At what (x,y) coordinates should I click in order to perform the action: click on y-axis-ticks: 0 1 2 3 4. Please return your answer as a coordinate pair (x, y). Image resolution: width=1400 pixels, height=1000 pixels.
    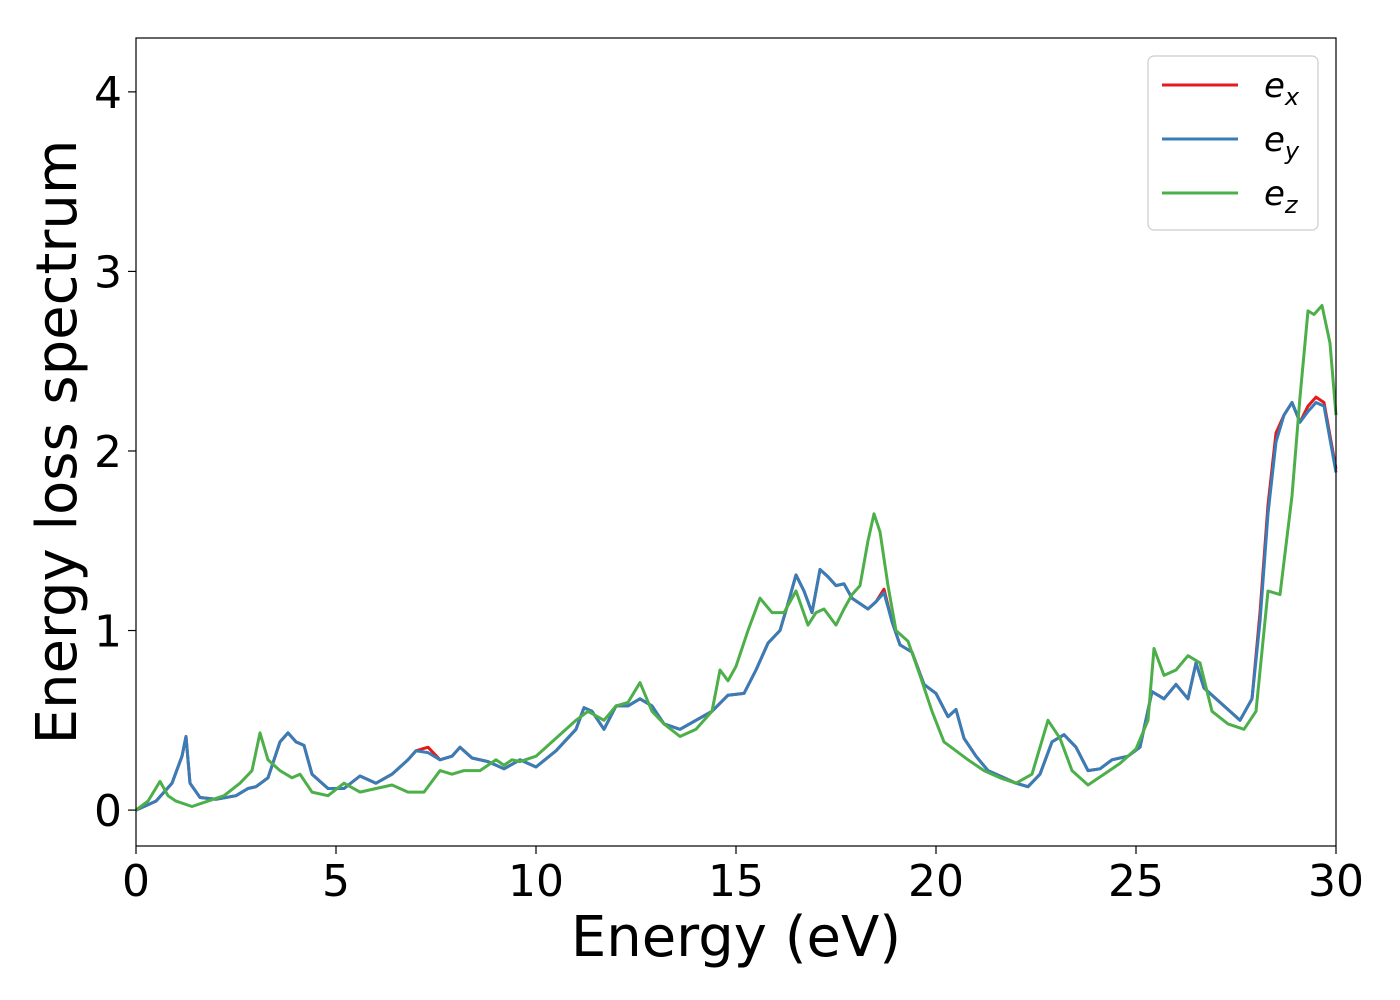
    Looking at the image, I should click on (115, 452).